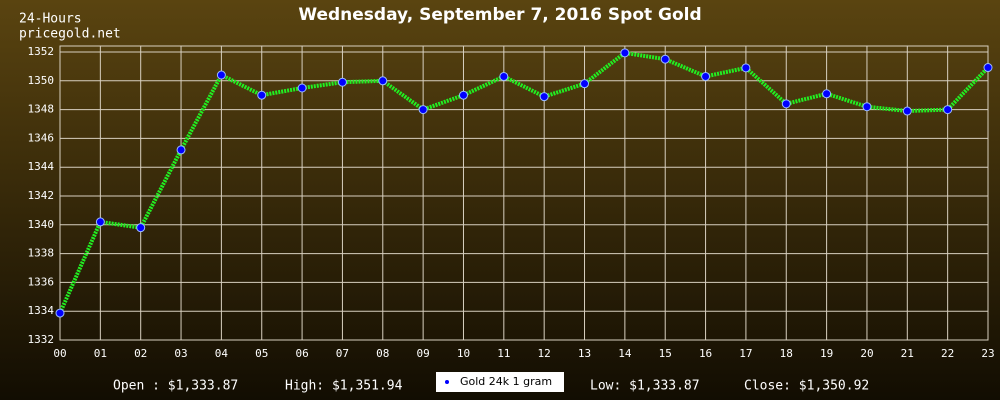 This screenshot has width=1000, height=400. What do you see at coordinates (100, 353) in the screenshot?
I see `x-tick-label: 01` at bounding box center [100, 353].